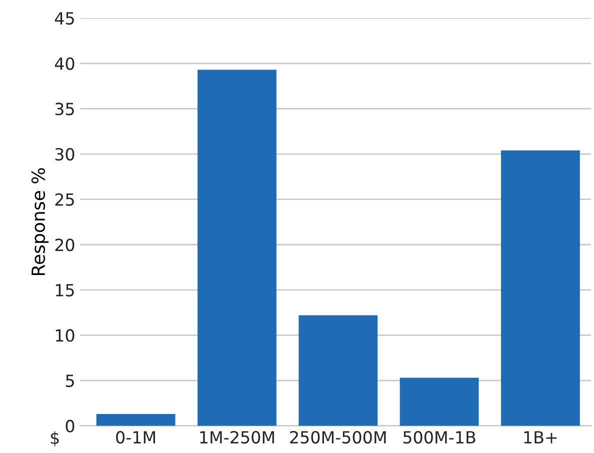  Describe the element at coordinates (338, 437) in the screenshot. I see `x-tick-label: 250M-500M` at that location.